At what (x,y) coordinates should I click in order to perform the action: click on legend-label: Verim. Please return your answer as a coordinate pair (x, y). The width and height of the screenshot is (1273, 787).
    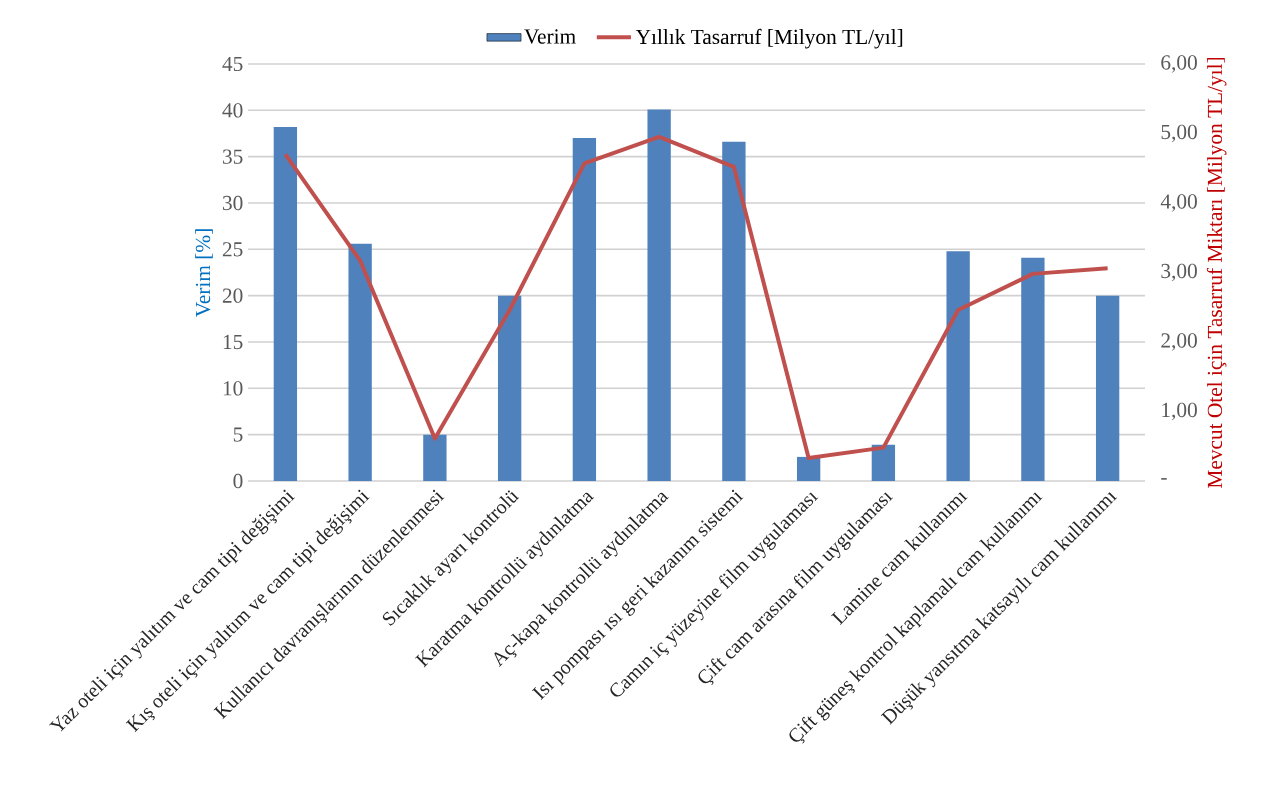
    Looking at the image, I should click on (550, 36).